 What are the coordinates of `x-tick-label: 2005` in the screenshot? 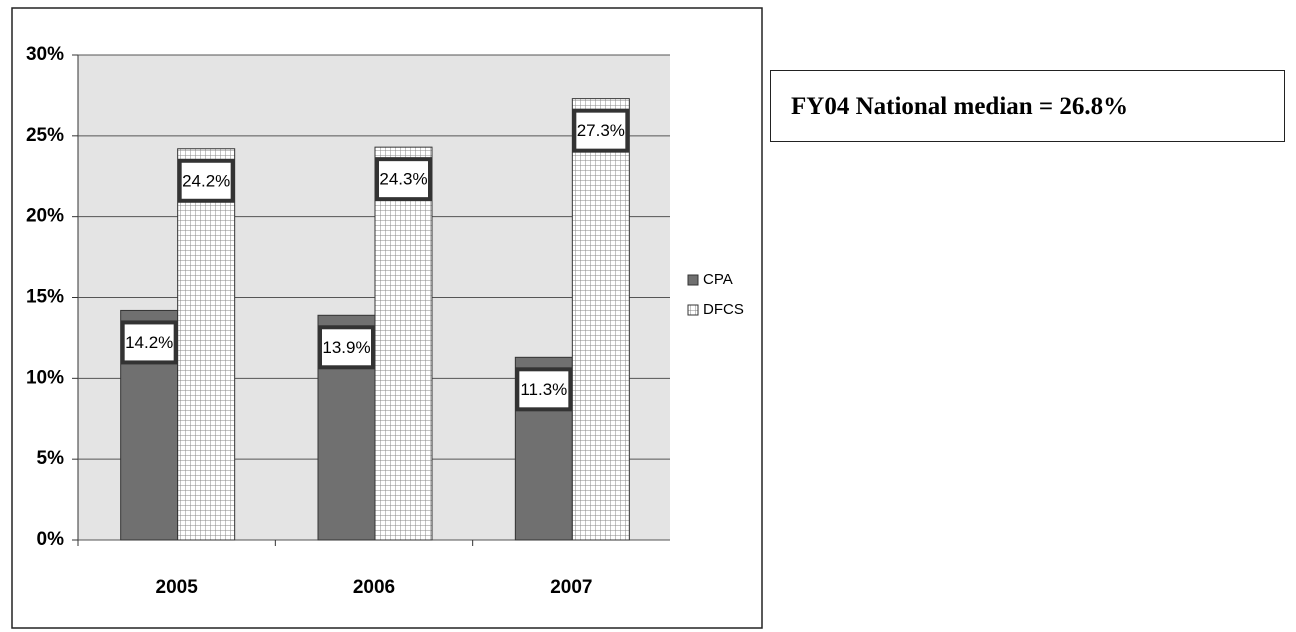 It's located at (177, 587).